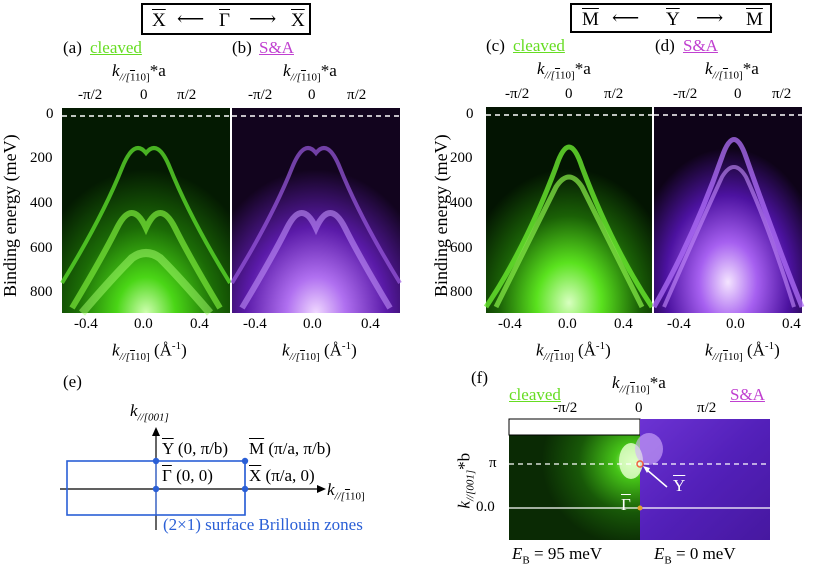 The image size is (818, 572). Describe the element at coordinates (639, 479) in the screenshot. I see `f-panel-map` at that location.